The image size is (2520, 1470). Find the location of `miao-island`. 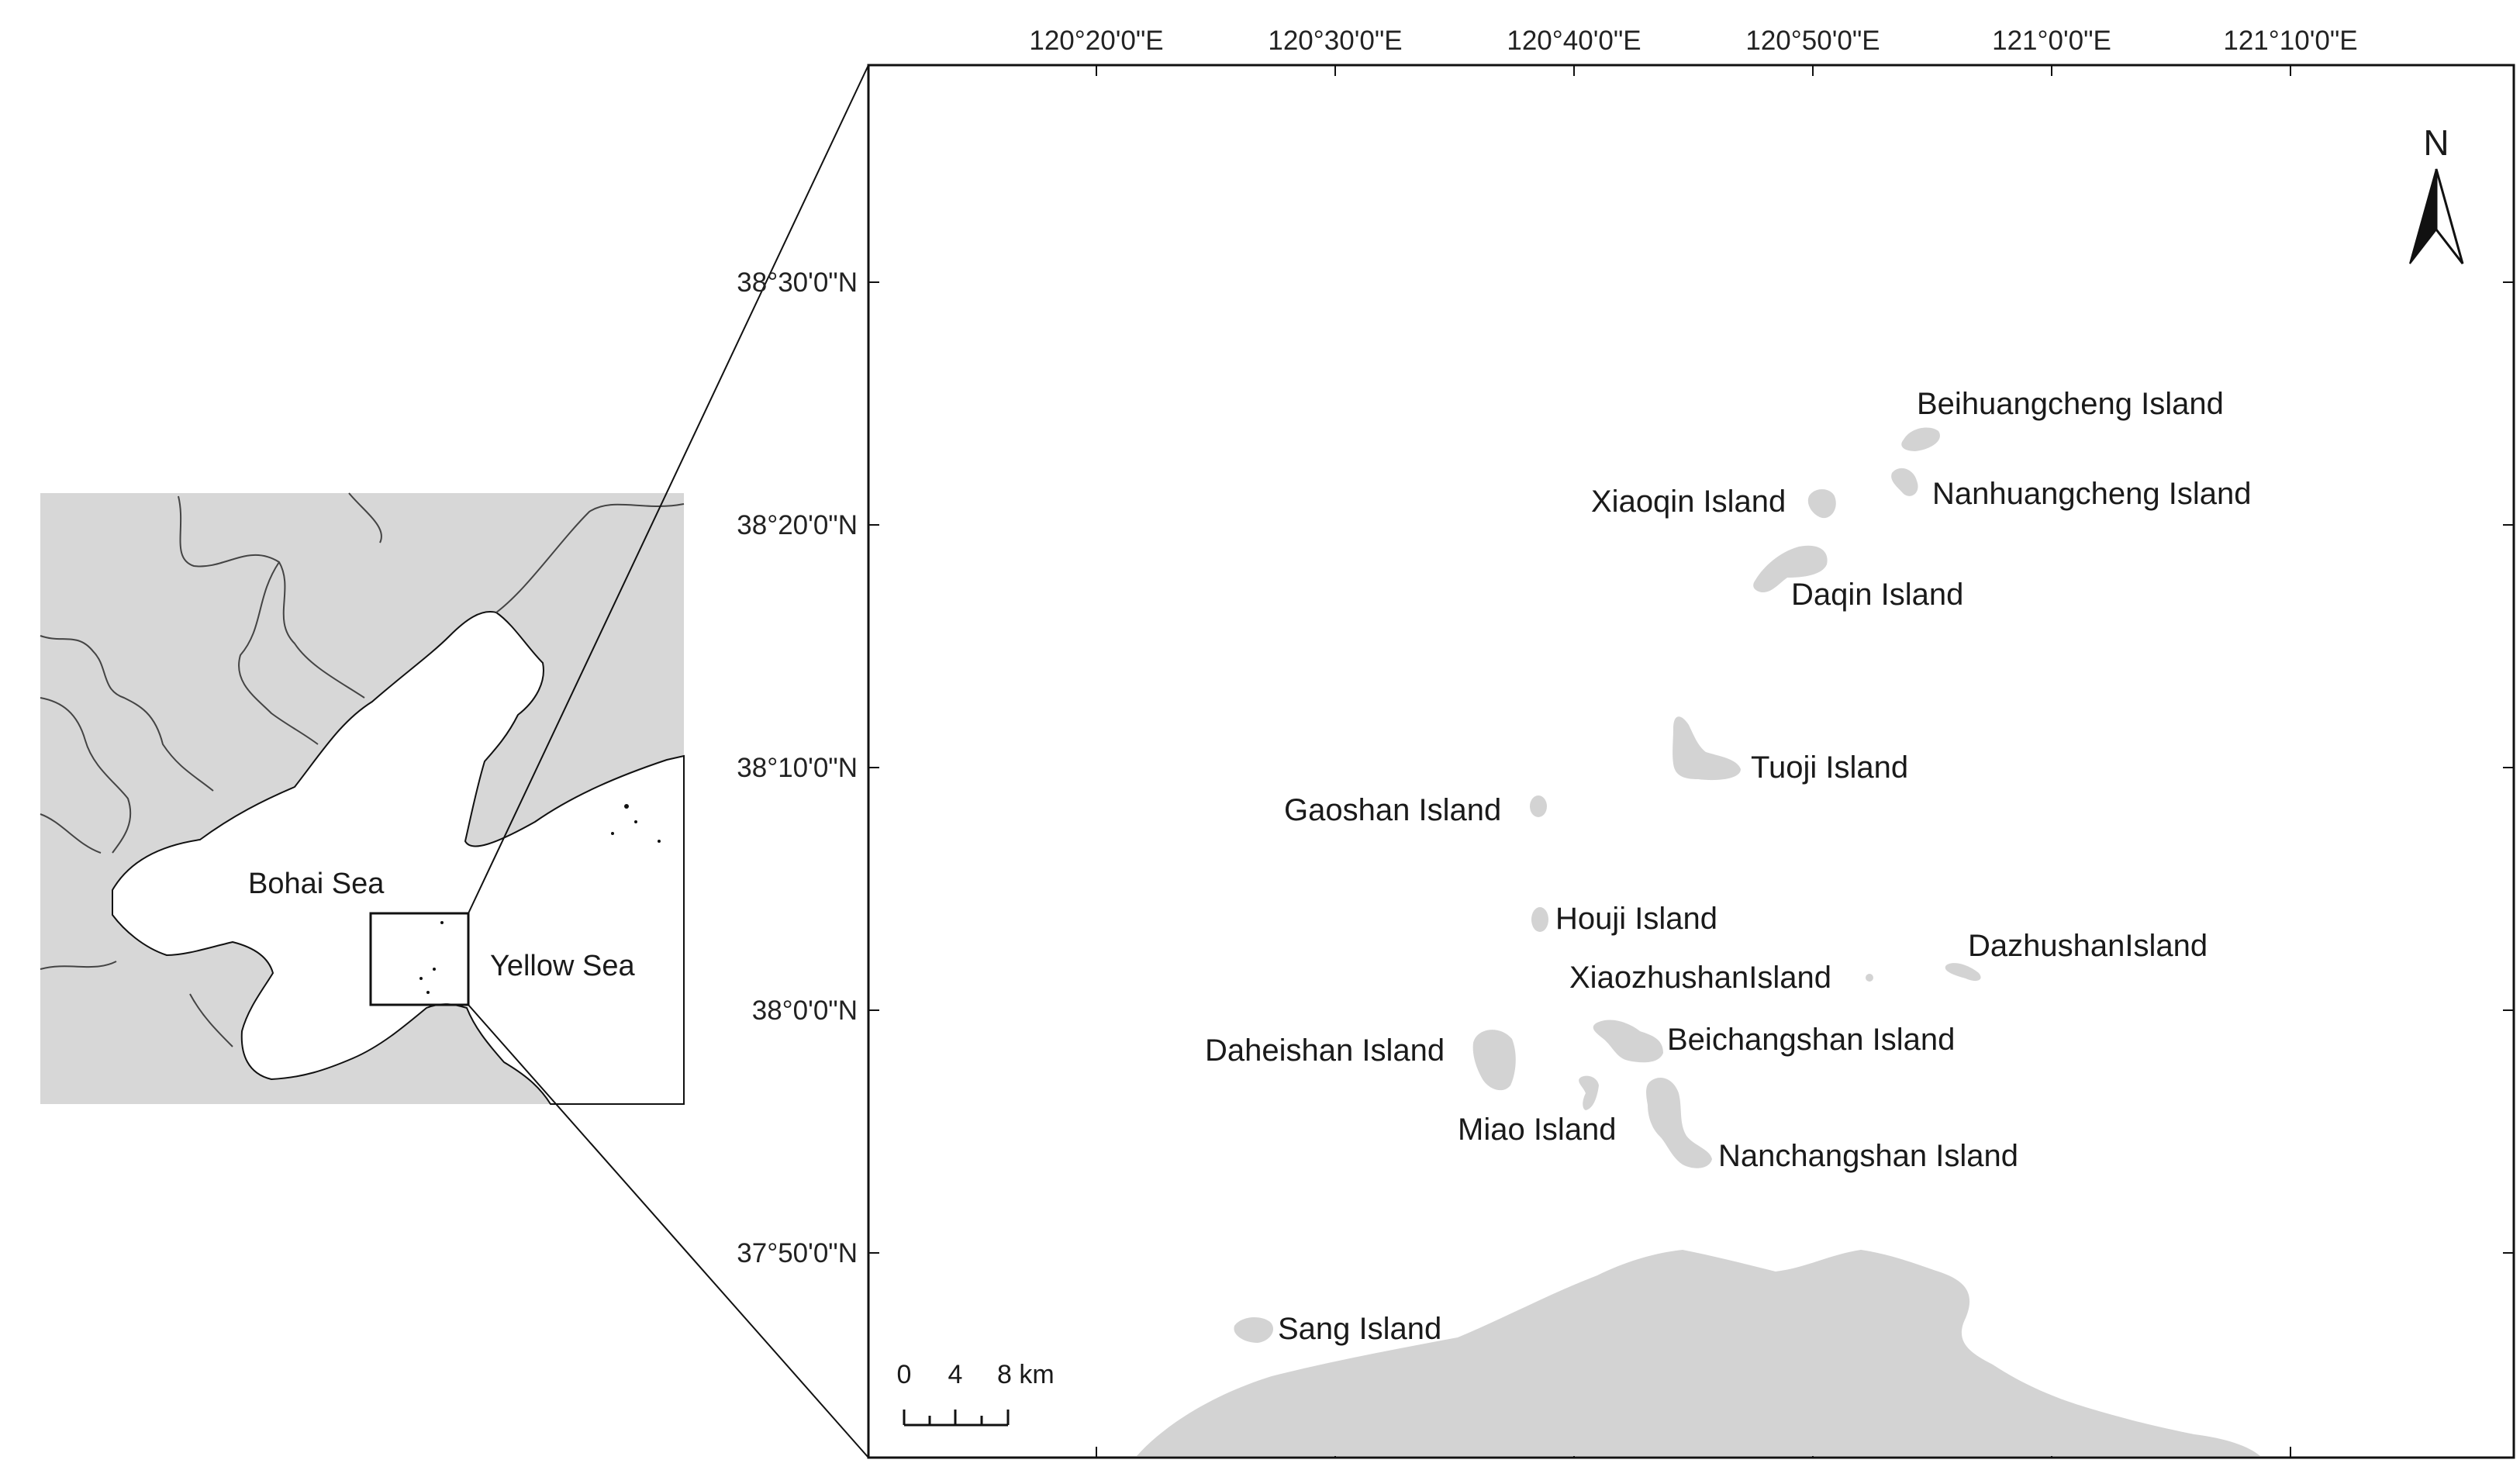

miao-island is located at coordinates (1589, 1092).